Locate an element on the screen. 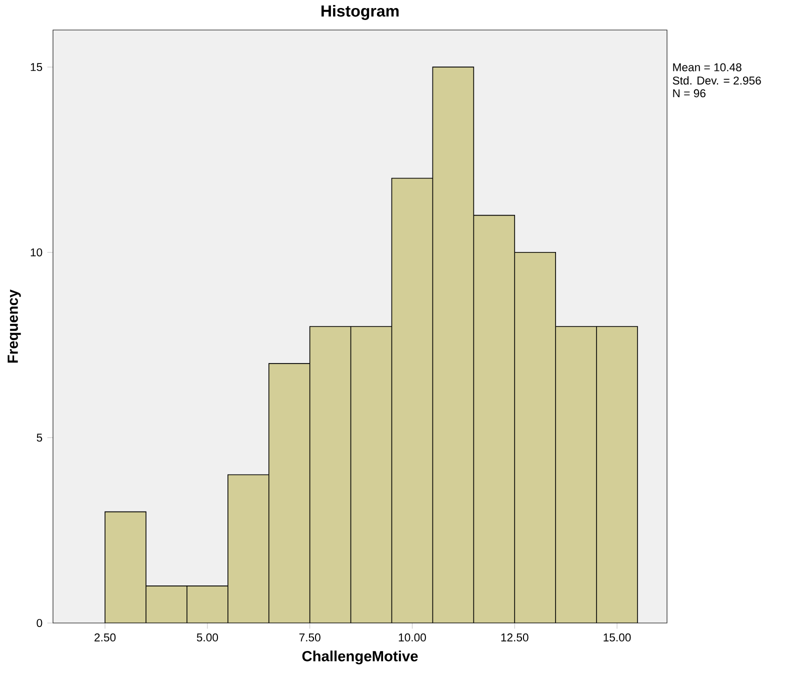  x-tick-label: 2.50 is located at coordinates (105, 637).